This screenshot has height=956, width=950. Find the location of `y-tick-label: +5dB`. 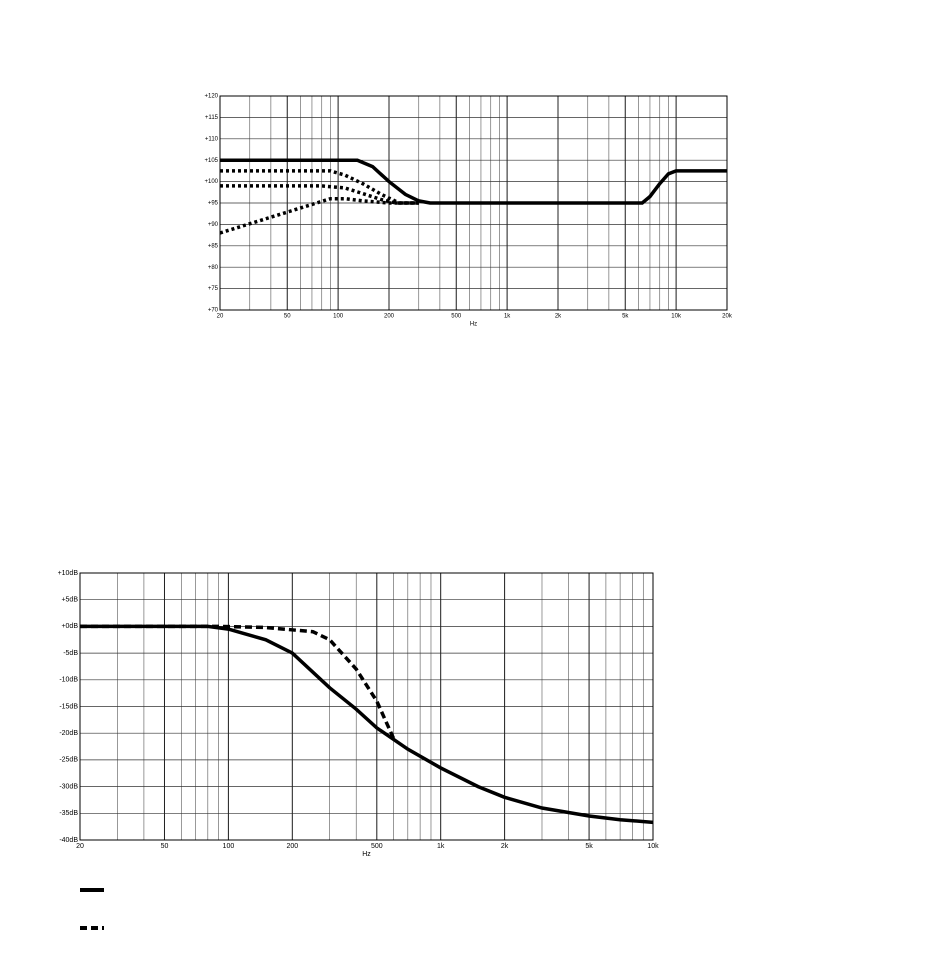

y-tick-label: +5dB is located at coordinates (69, 600).